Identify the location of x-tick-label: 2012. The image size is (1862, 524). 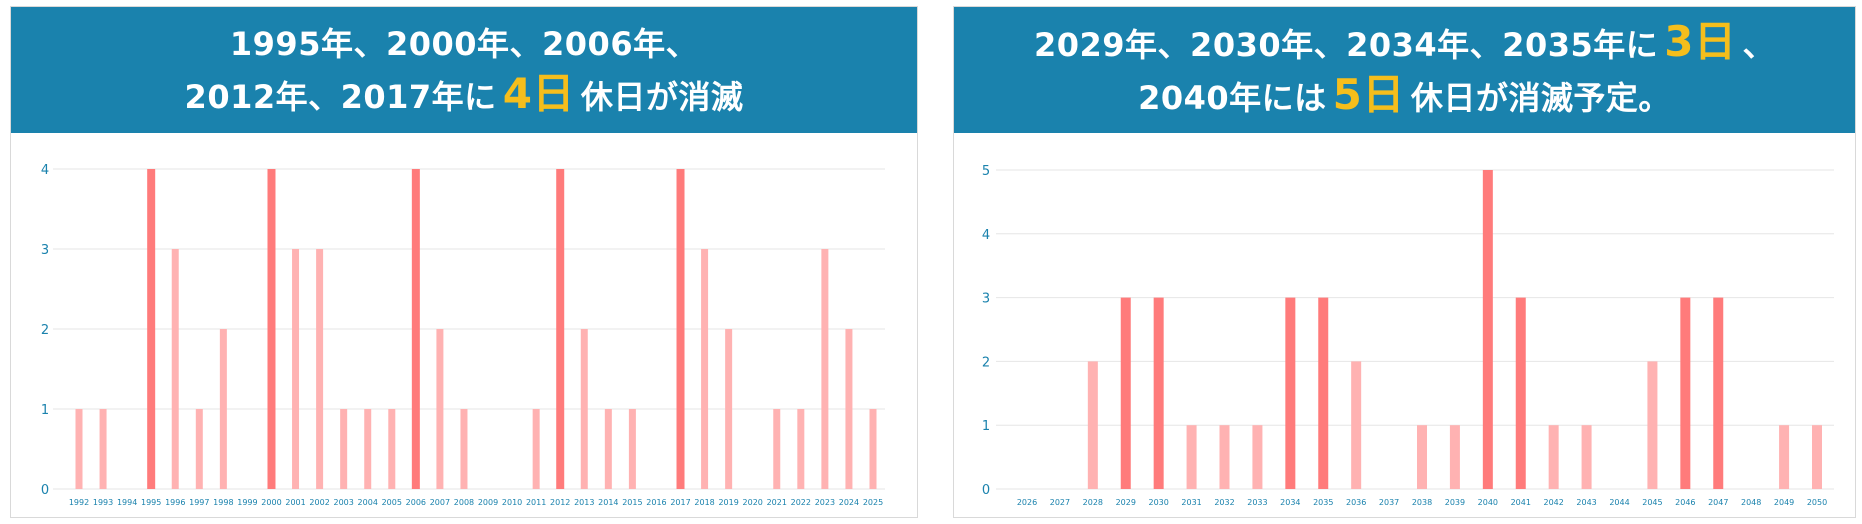
(560, 502).